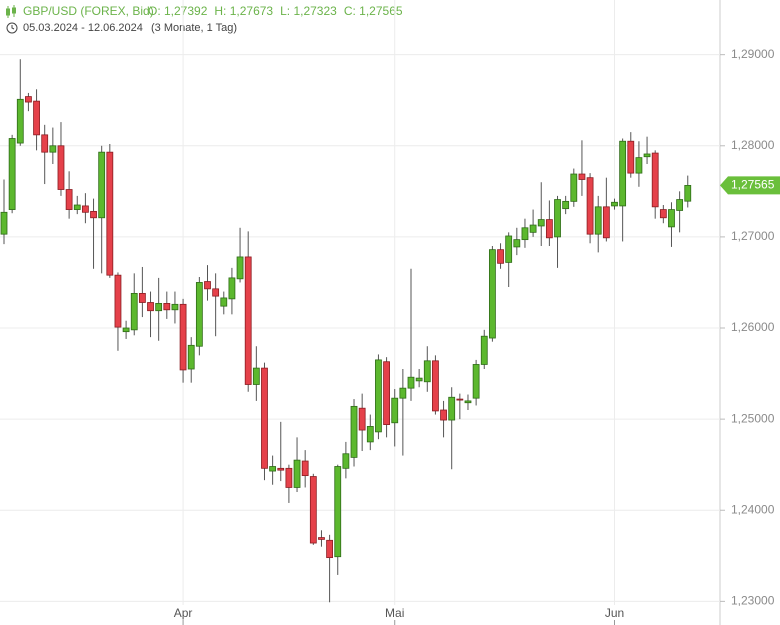  What do you see at coordinates (394, 613) in the screenshot?
I see `x-tick-label: Mai` at bounding box center [394, 613].